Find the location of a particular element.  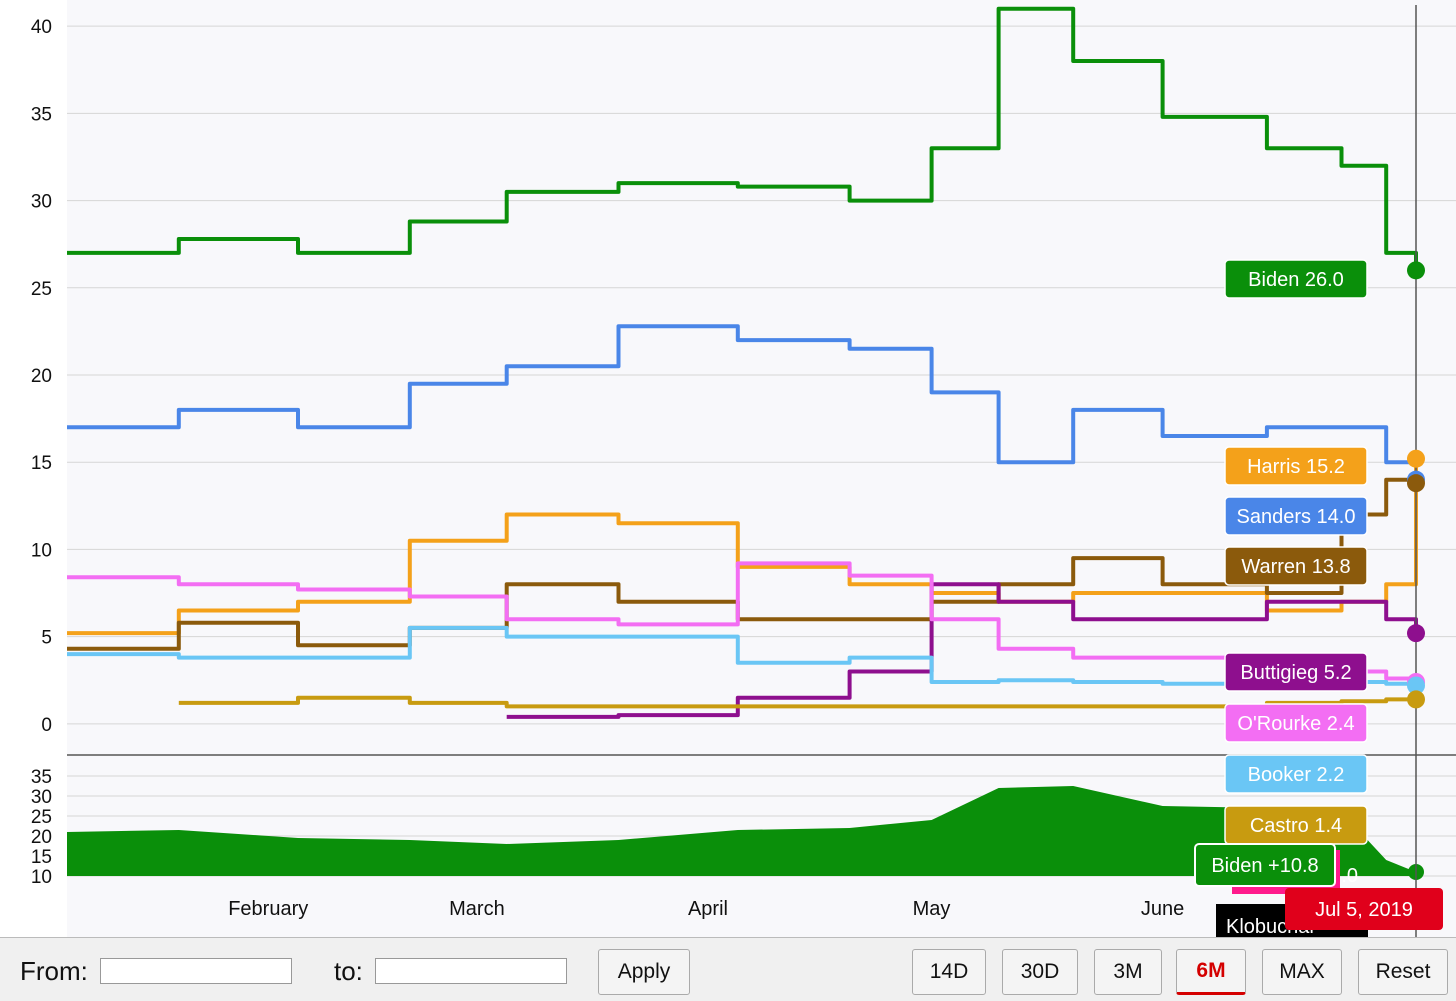

range-3m-button: 3M is located at coordinates (1128, 972).